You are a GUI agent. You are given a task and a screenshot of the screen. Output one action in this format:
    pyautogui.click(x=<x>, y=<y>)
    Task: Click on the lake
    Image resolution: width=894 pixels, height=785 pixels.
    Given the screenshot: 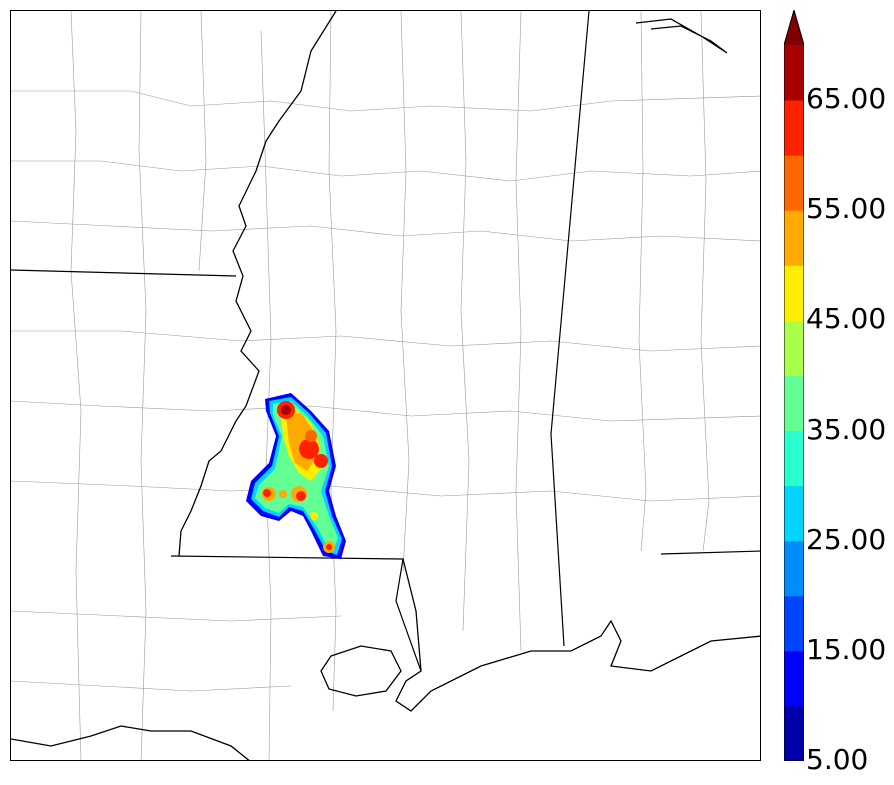 What is the action you would take?
    pyautogui.click(x=361, y=671)
    